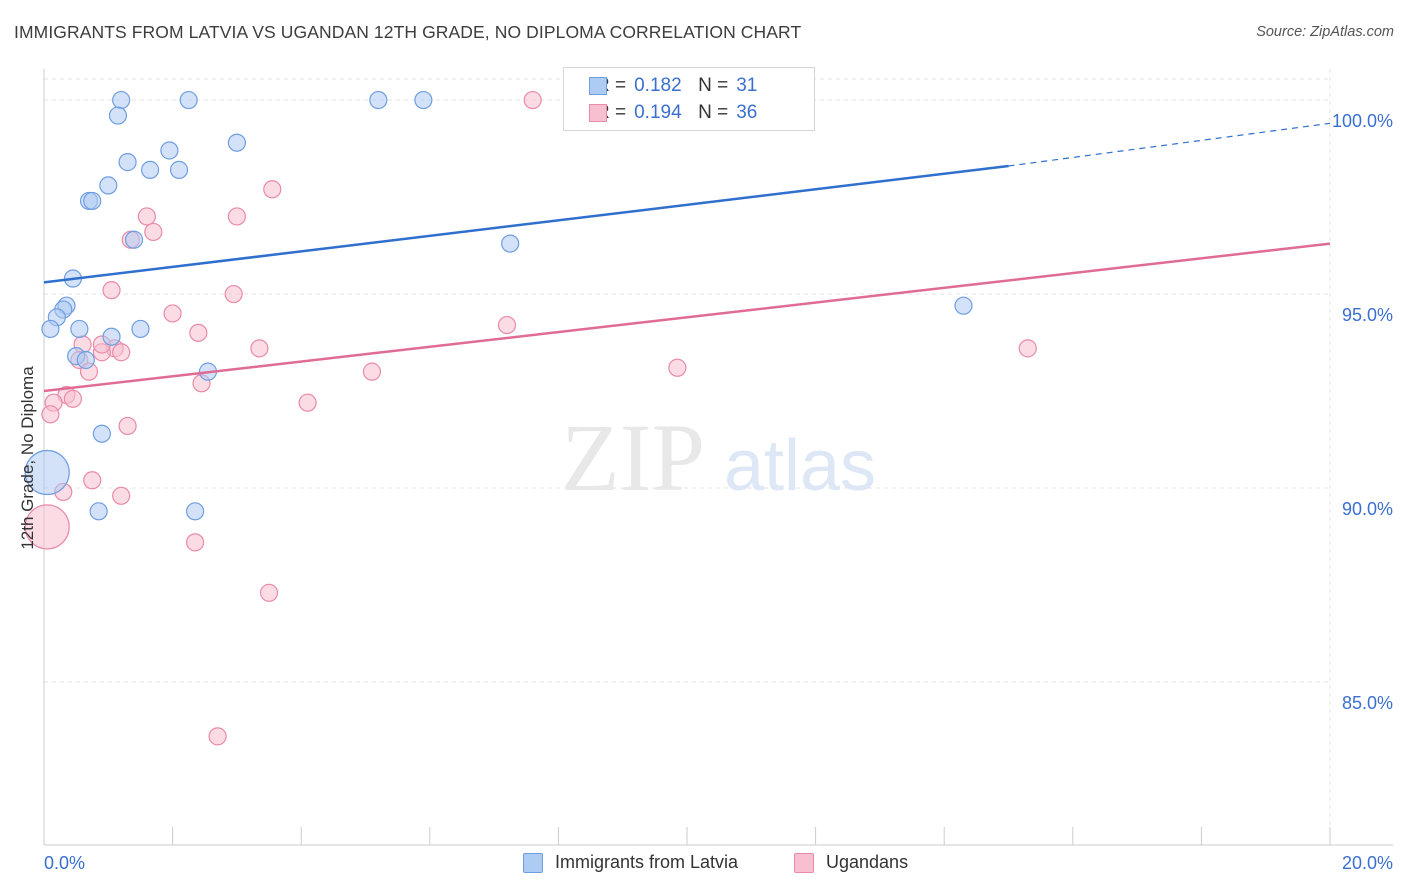 Image resolution: width=1406 pixels, height=892 pixels. I want to click on y-tick-label: 100.0%, so click(1362, 121).